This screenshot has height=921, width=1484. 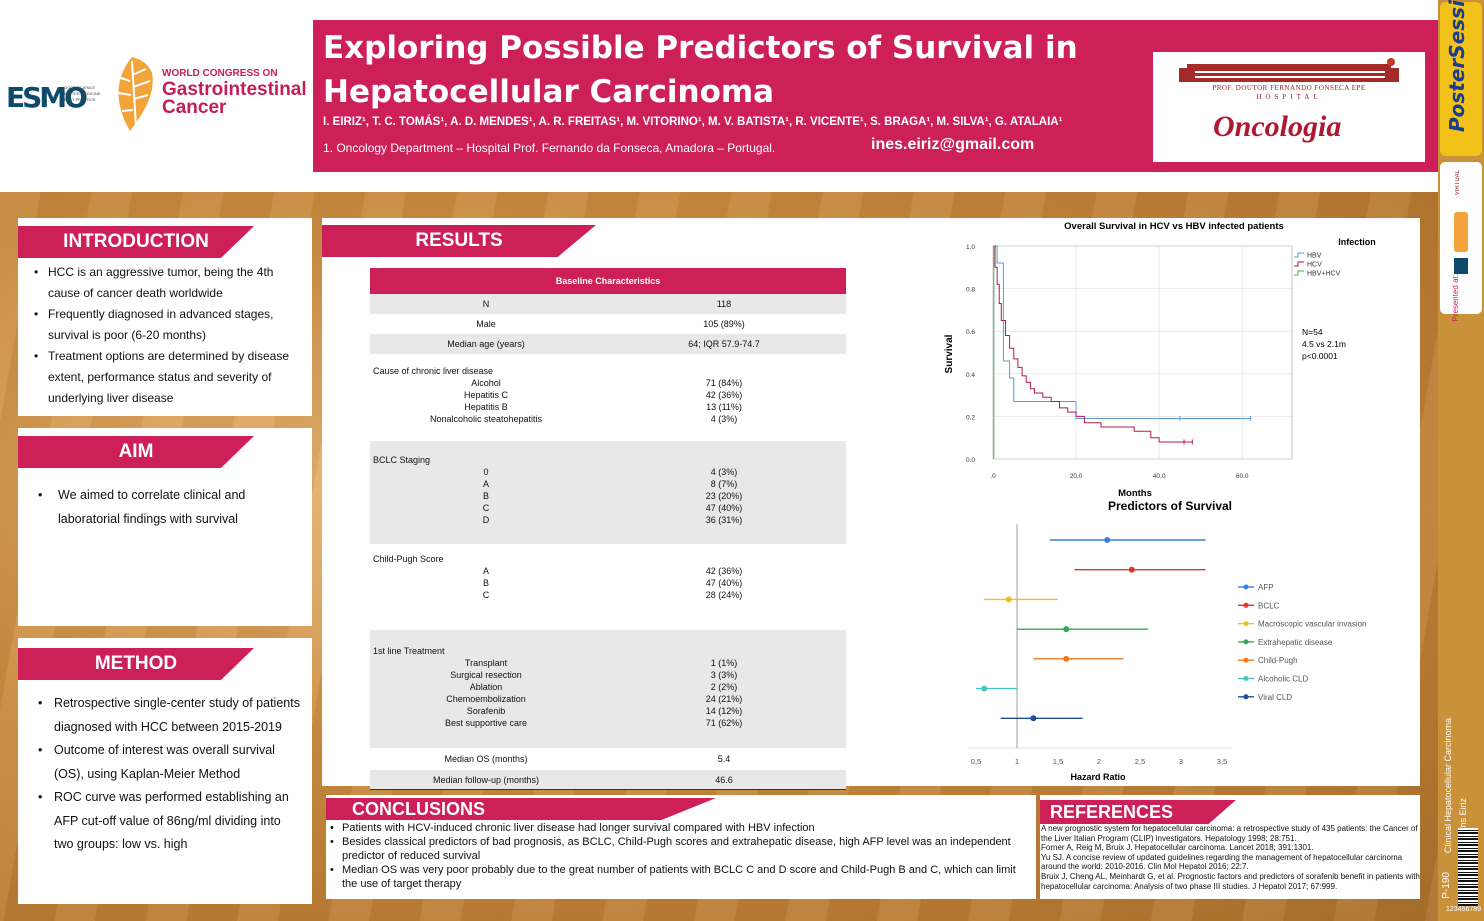 I want to click on side-author: Ins Eiriz, so click(x=1463, y=814).